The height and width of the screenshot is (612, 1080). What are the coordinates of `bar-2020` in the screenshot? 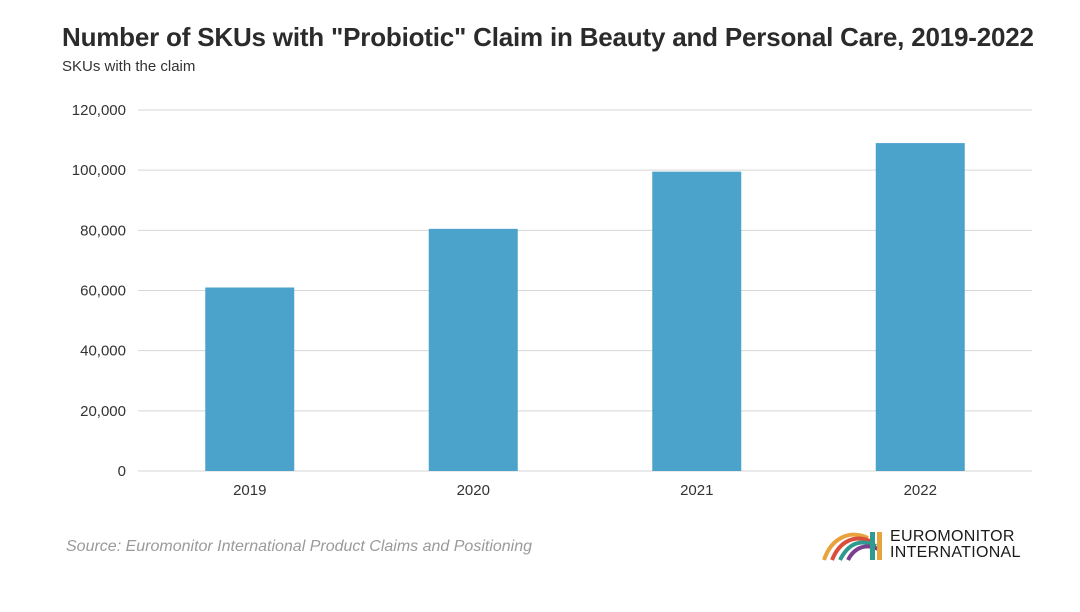 It's located at (473, 349).